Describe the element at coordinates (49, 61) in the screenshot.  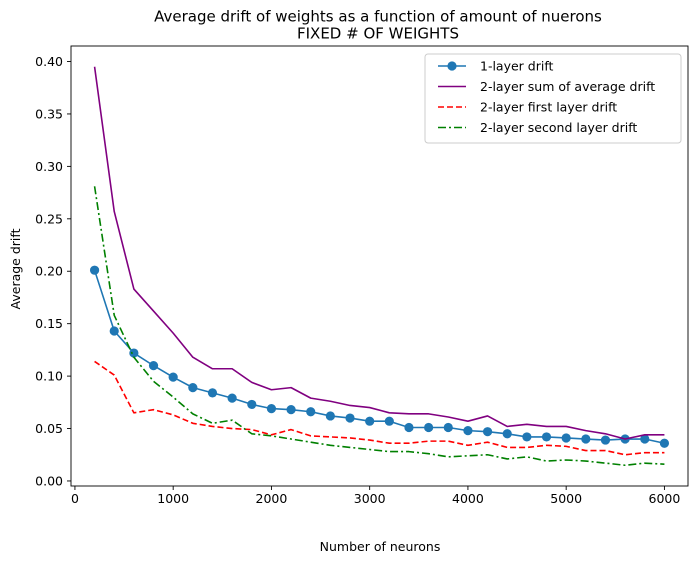
I see `y-tick-label: 0.40` at that location.